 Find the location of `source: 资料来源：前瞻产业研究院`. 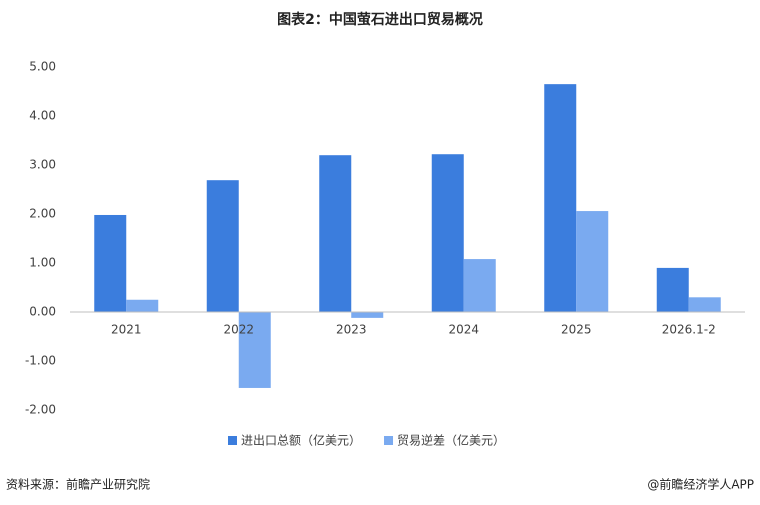

source: 资料来源：前瞻产业研究院 is located at coordinates (78, 484).